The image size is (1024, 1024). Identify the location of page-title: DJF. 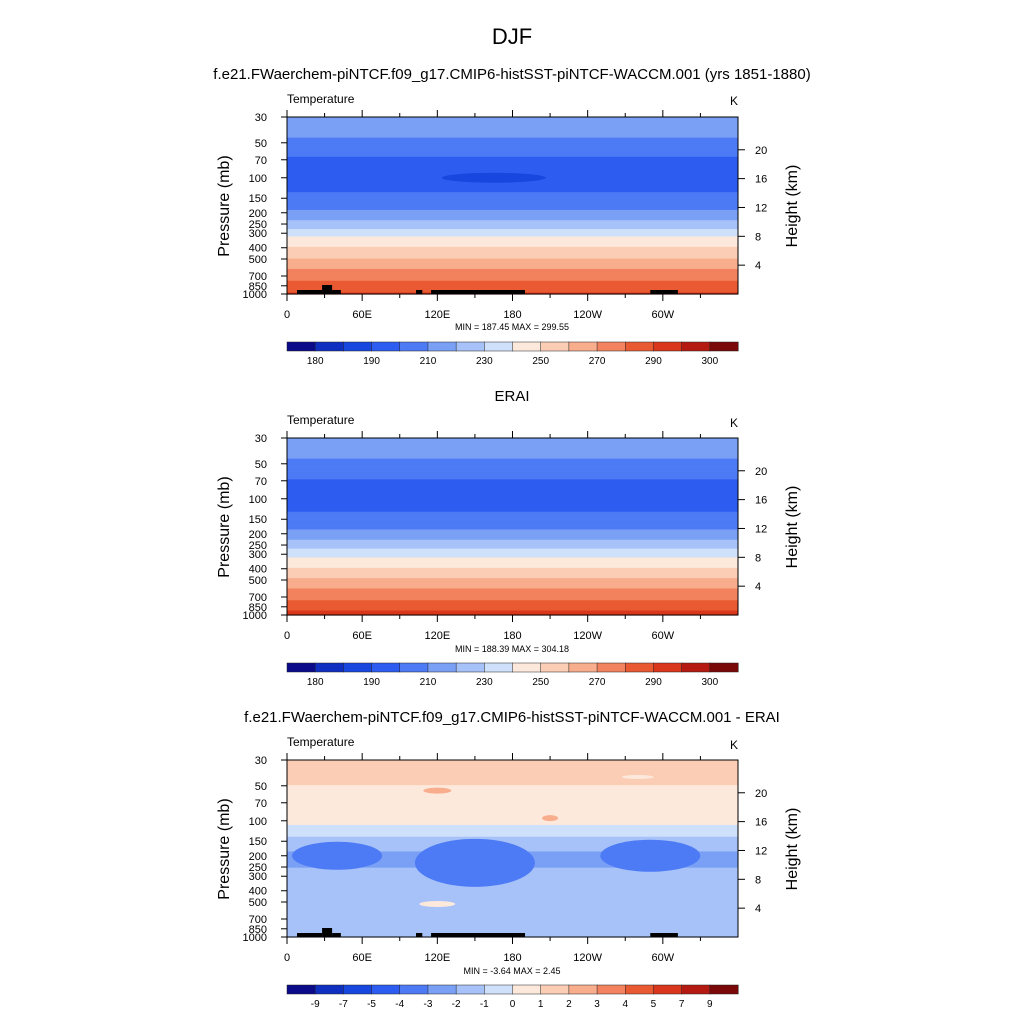
(512, 36).